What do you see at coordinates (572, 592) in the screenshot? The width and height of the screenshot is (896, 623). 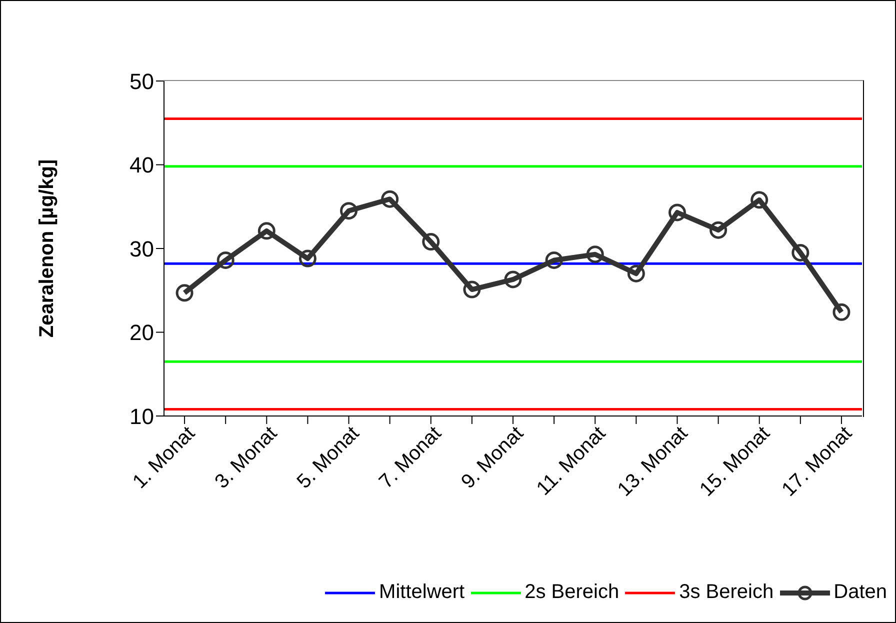 I see `legend-label: 2s Bereich` at bounding box center [572, 592].